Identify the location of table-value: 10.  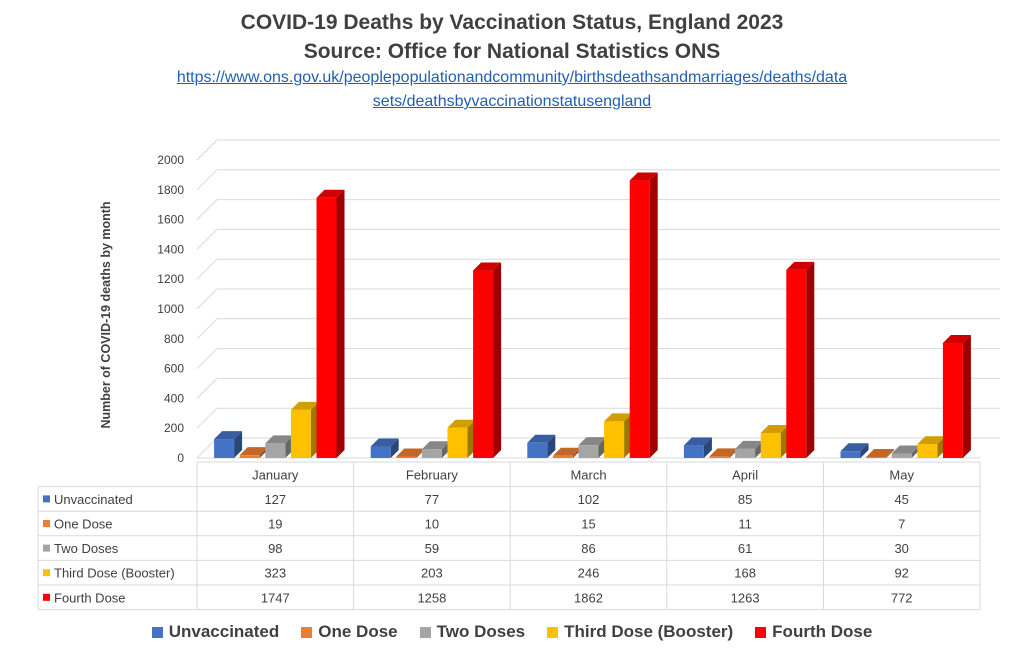
(432, 524).